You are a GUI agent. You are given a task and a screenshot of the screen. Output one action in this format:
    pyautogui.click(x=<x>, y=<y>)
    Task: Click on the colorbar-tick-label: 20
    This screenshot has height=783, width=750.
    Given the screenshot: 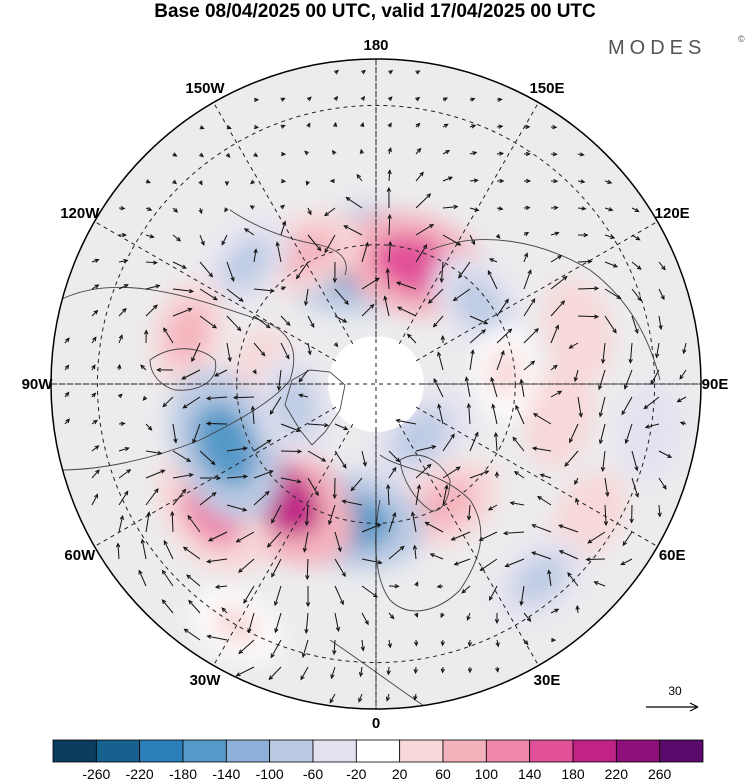 What is the action you would take?
    pyautogui.click(x=400, y=774)
    